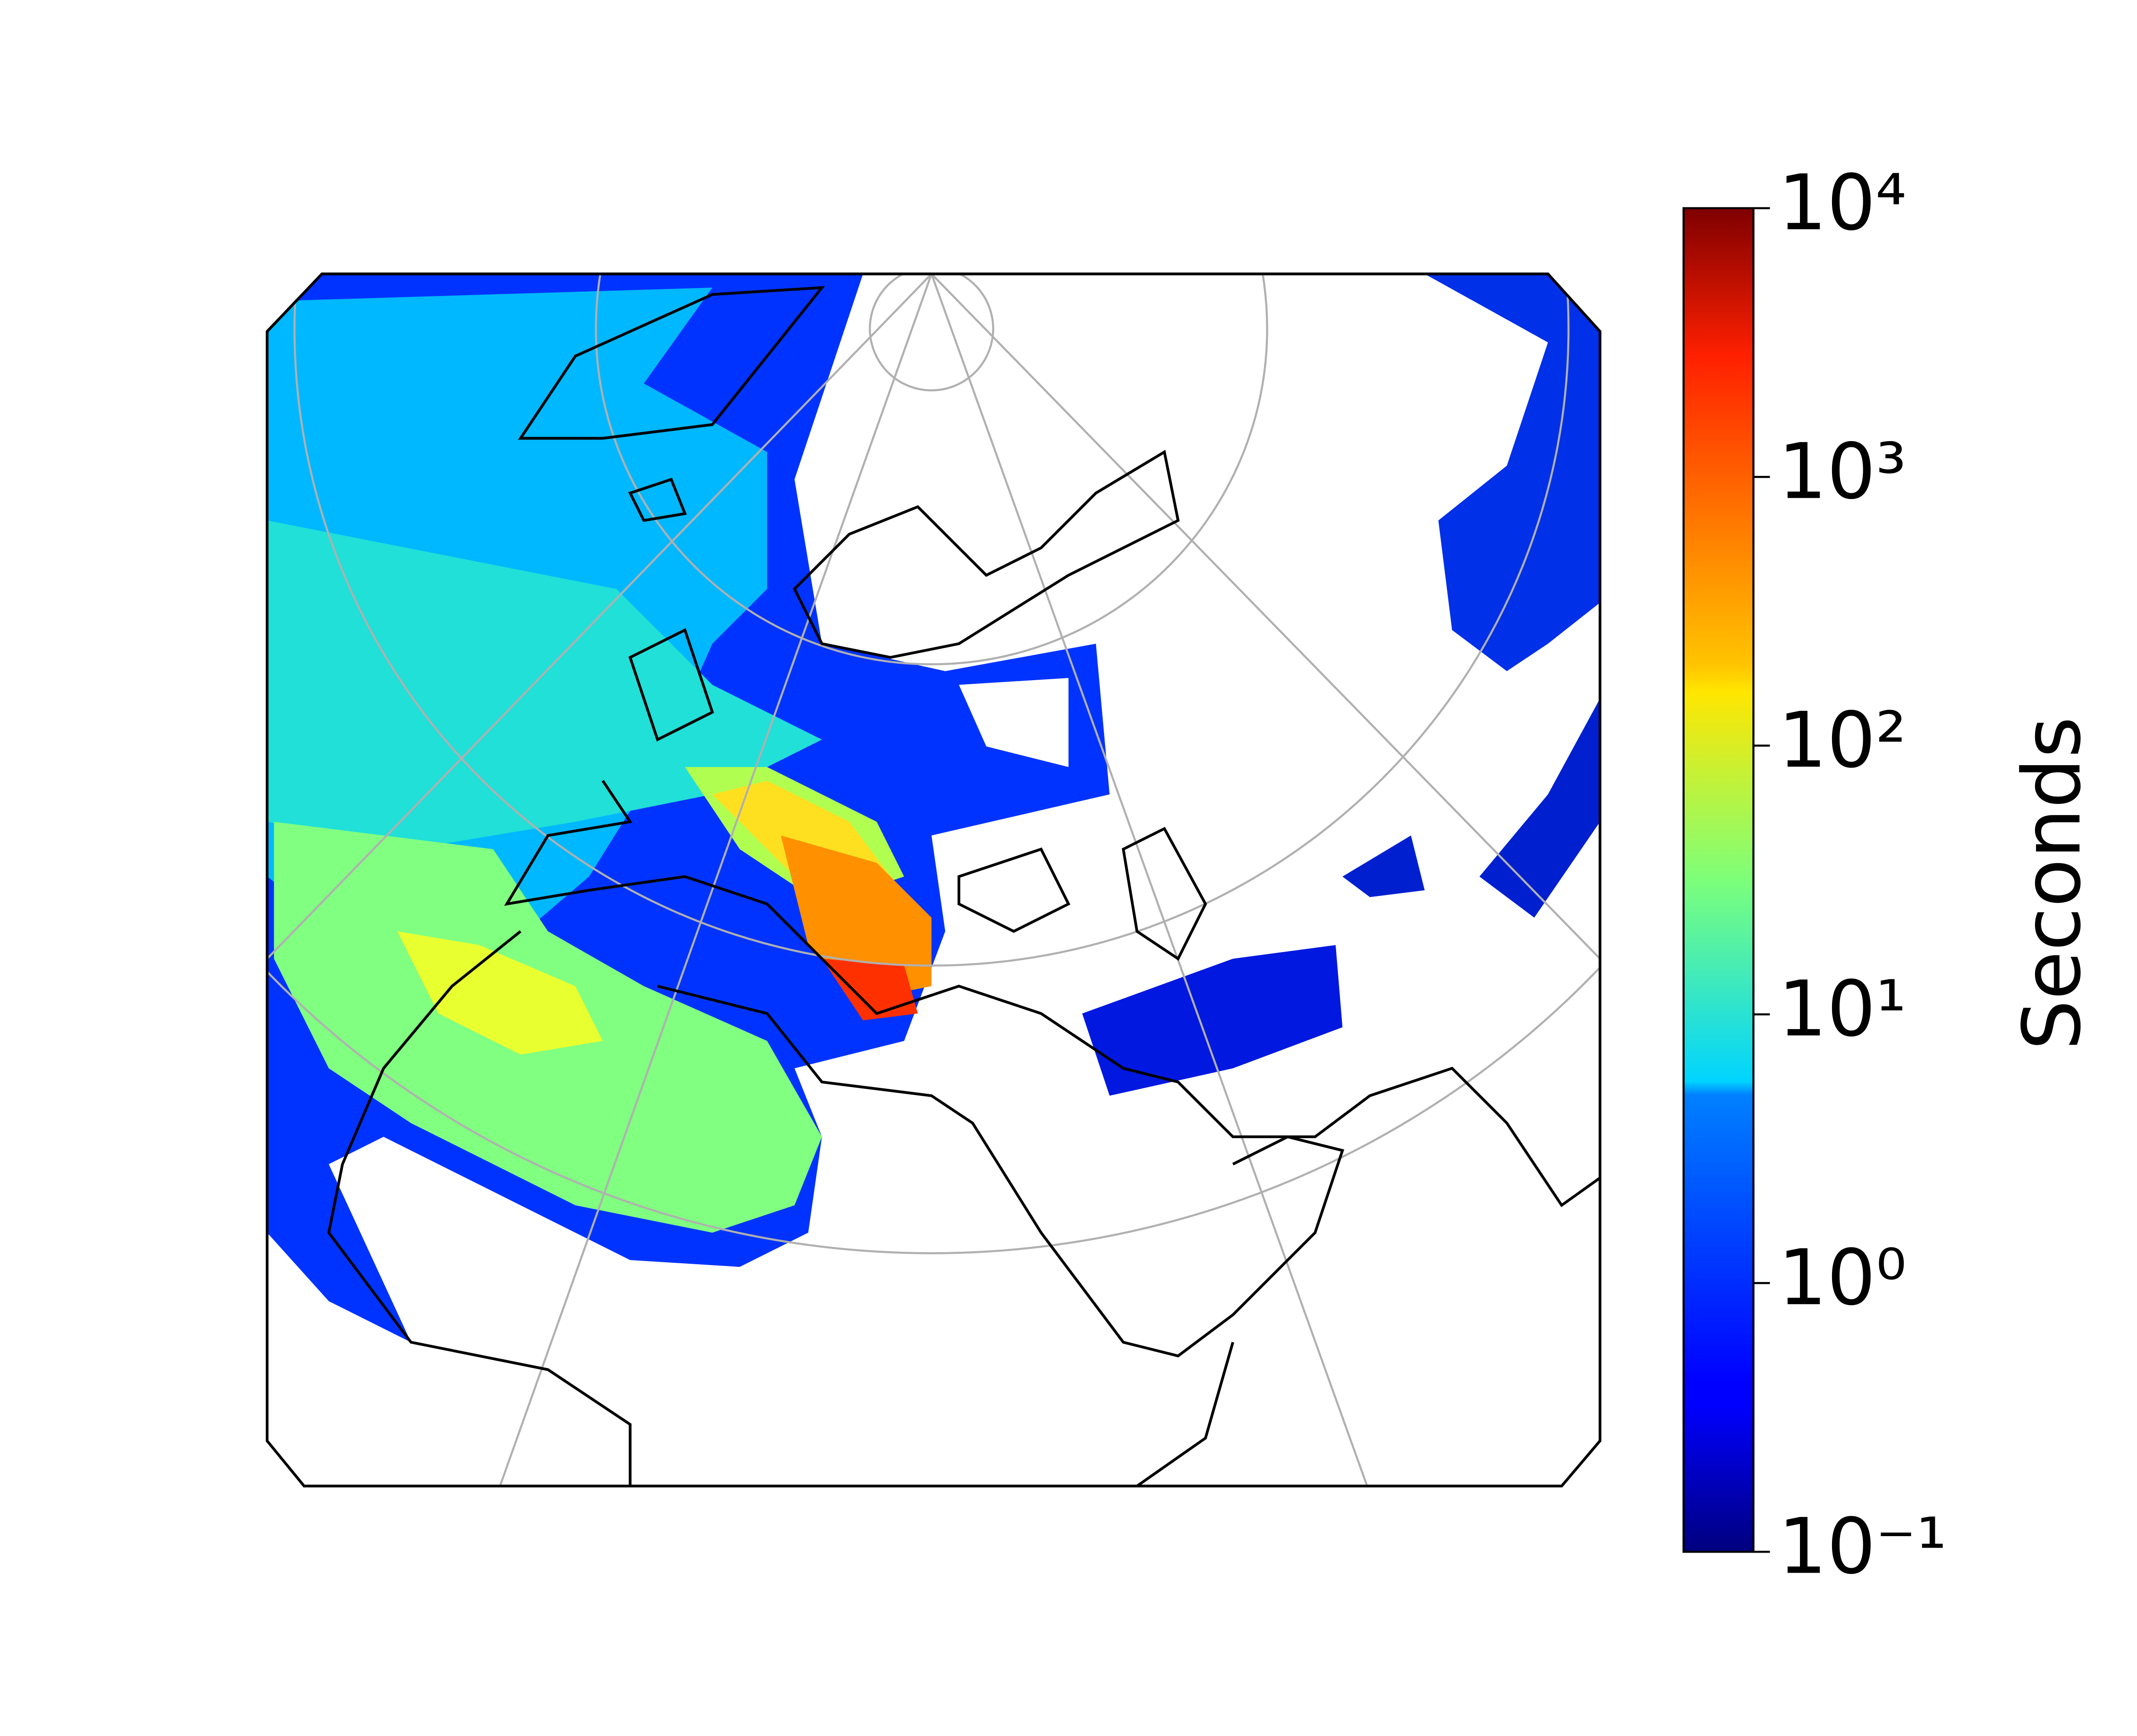 This screenshot has height=1736, width=2137. I want to click on colorbar-tick-label: 10⁴, so click(1842, 202).